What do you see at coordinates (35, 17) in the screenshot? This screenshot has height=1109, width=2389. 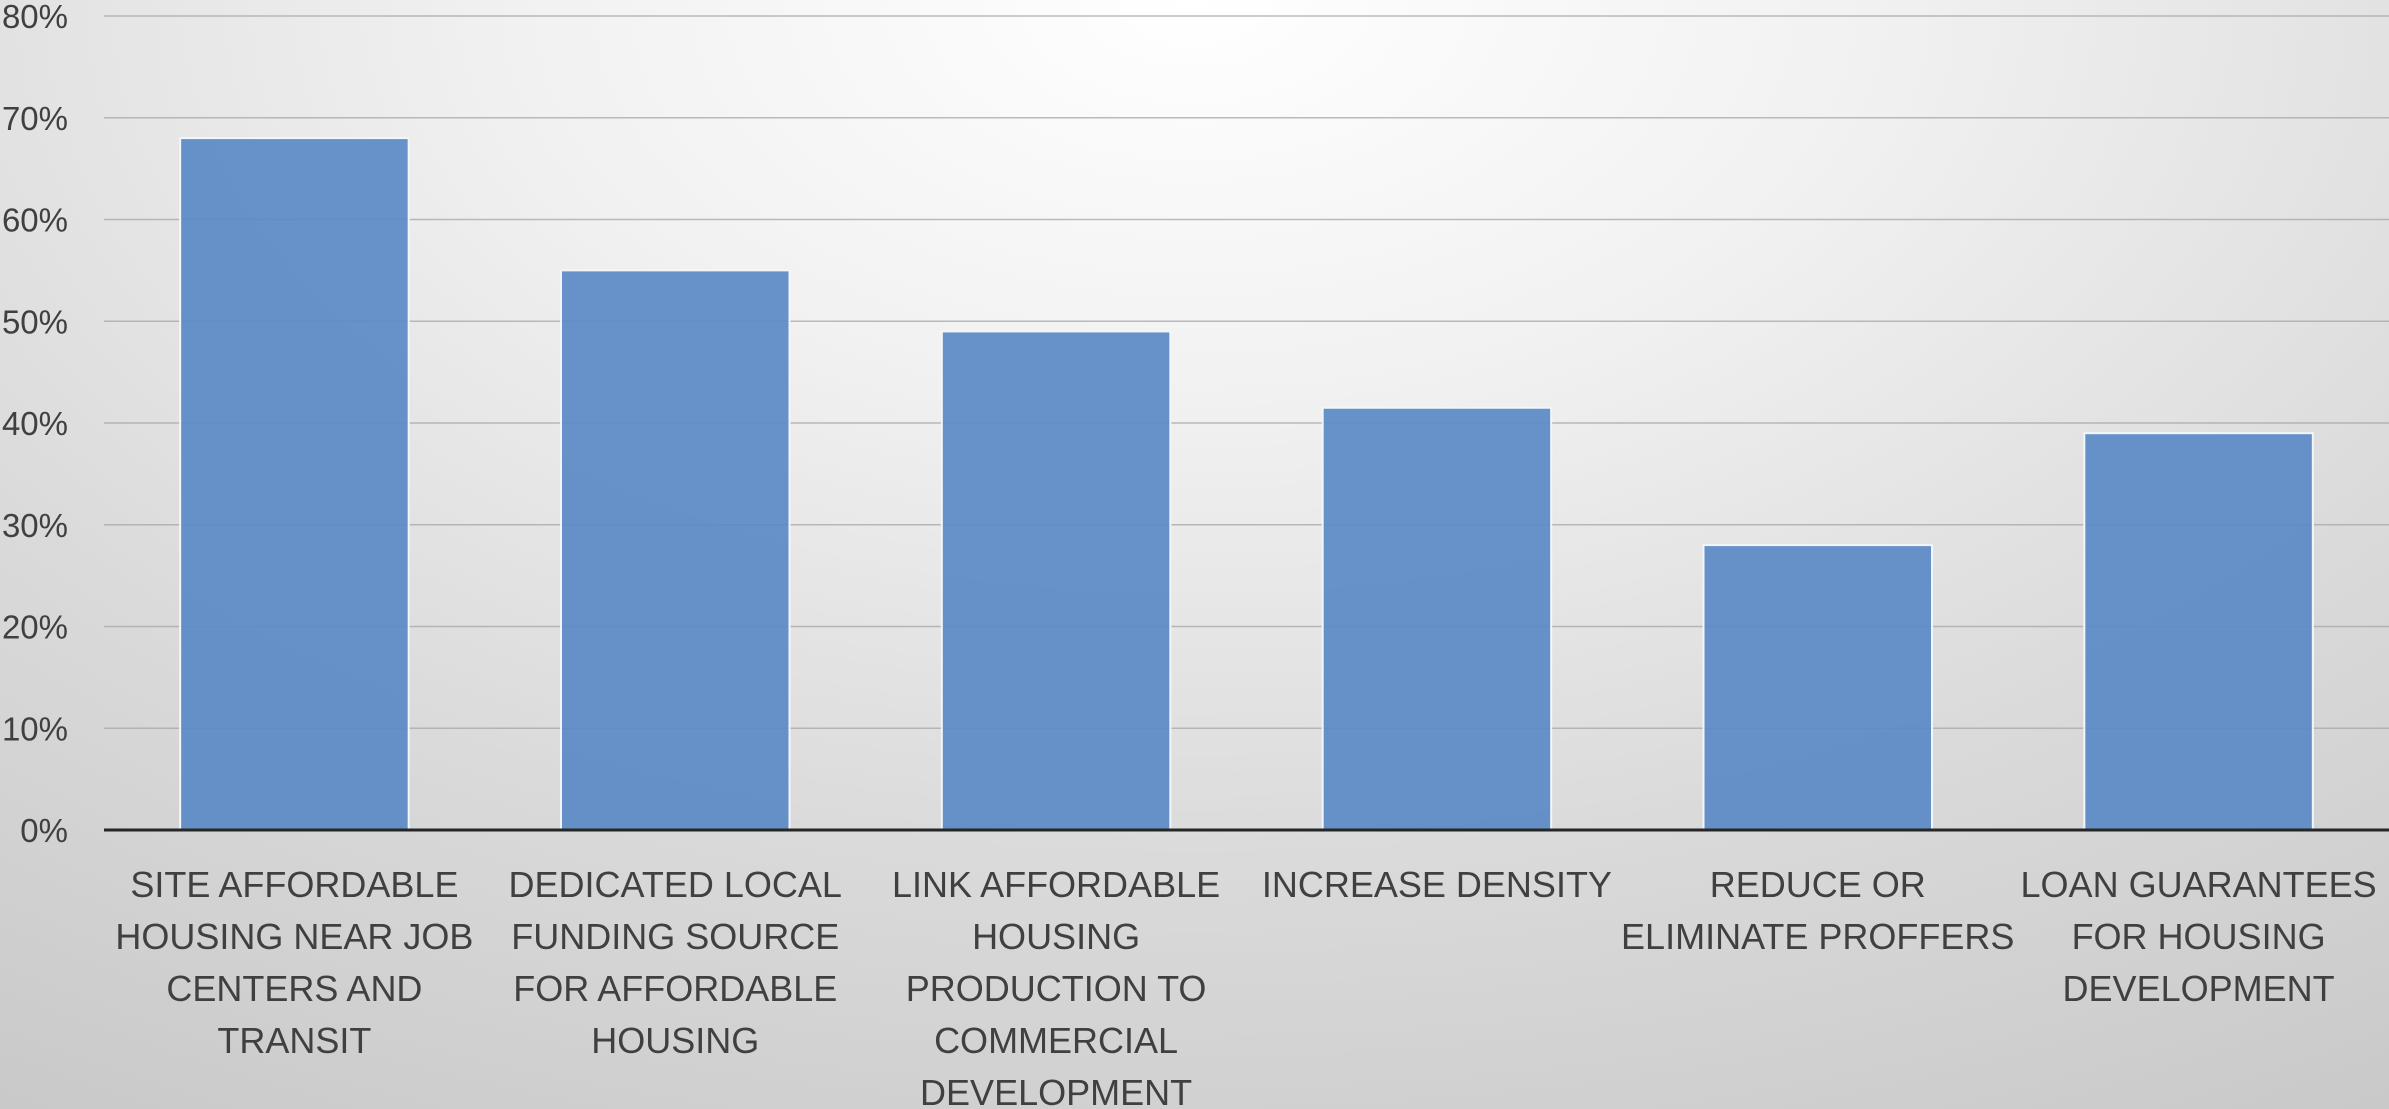 I see `y-tick-label: 80%` at bounding box center [35, 17].